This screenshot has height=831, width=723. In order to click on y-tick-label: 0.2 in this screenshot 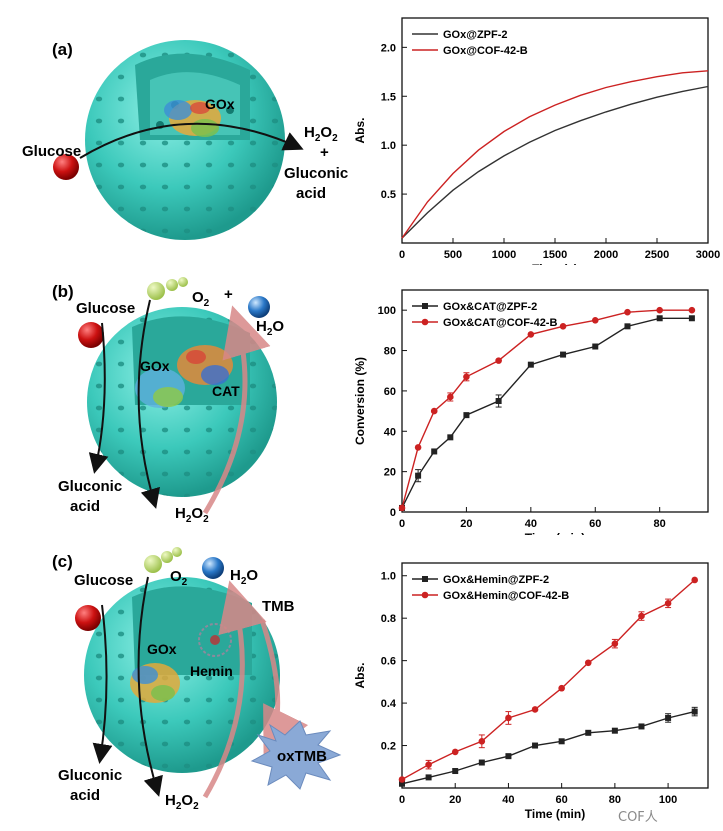, I will do `click(388, 747)`.